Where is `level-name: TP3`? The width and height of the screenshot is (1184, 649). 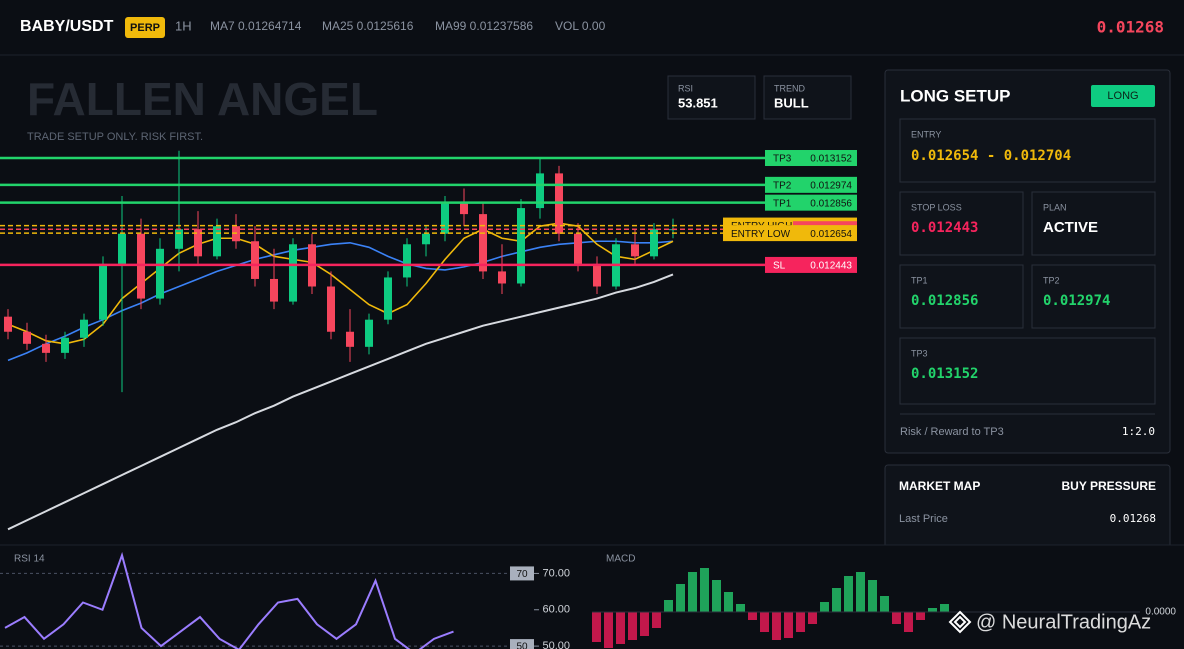
level-name: TP3 is located at coordinates (782, 159).